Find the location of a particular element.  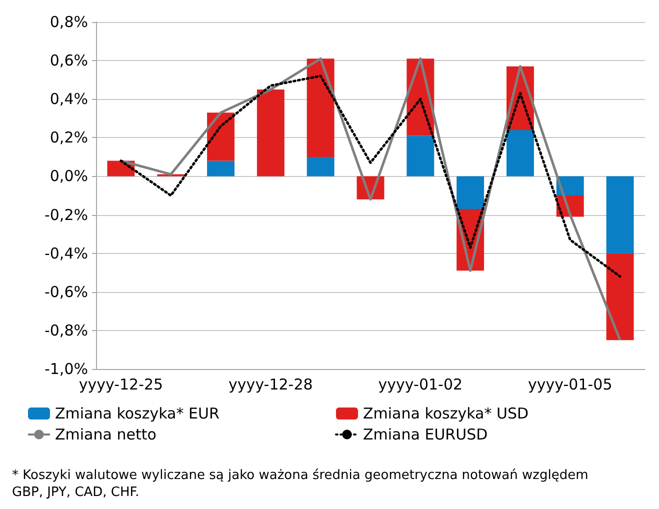

legend-label: Zmiana koszyka* USD is located at coordinates (446, 413).